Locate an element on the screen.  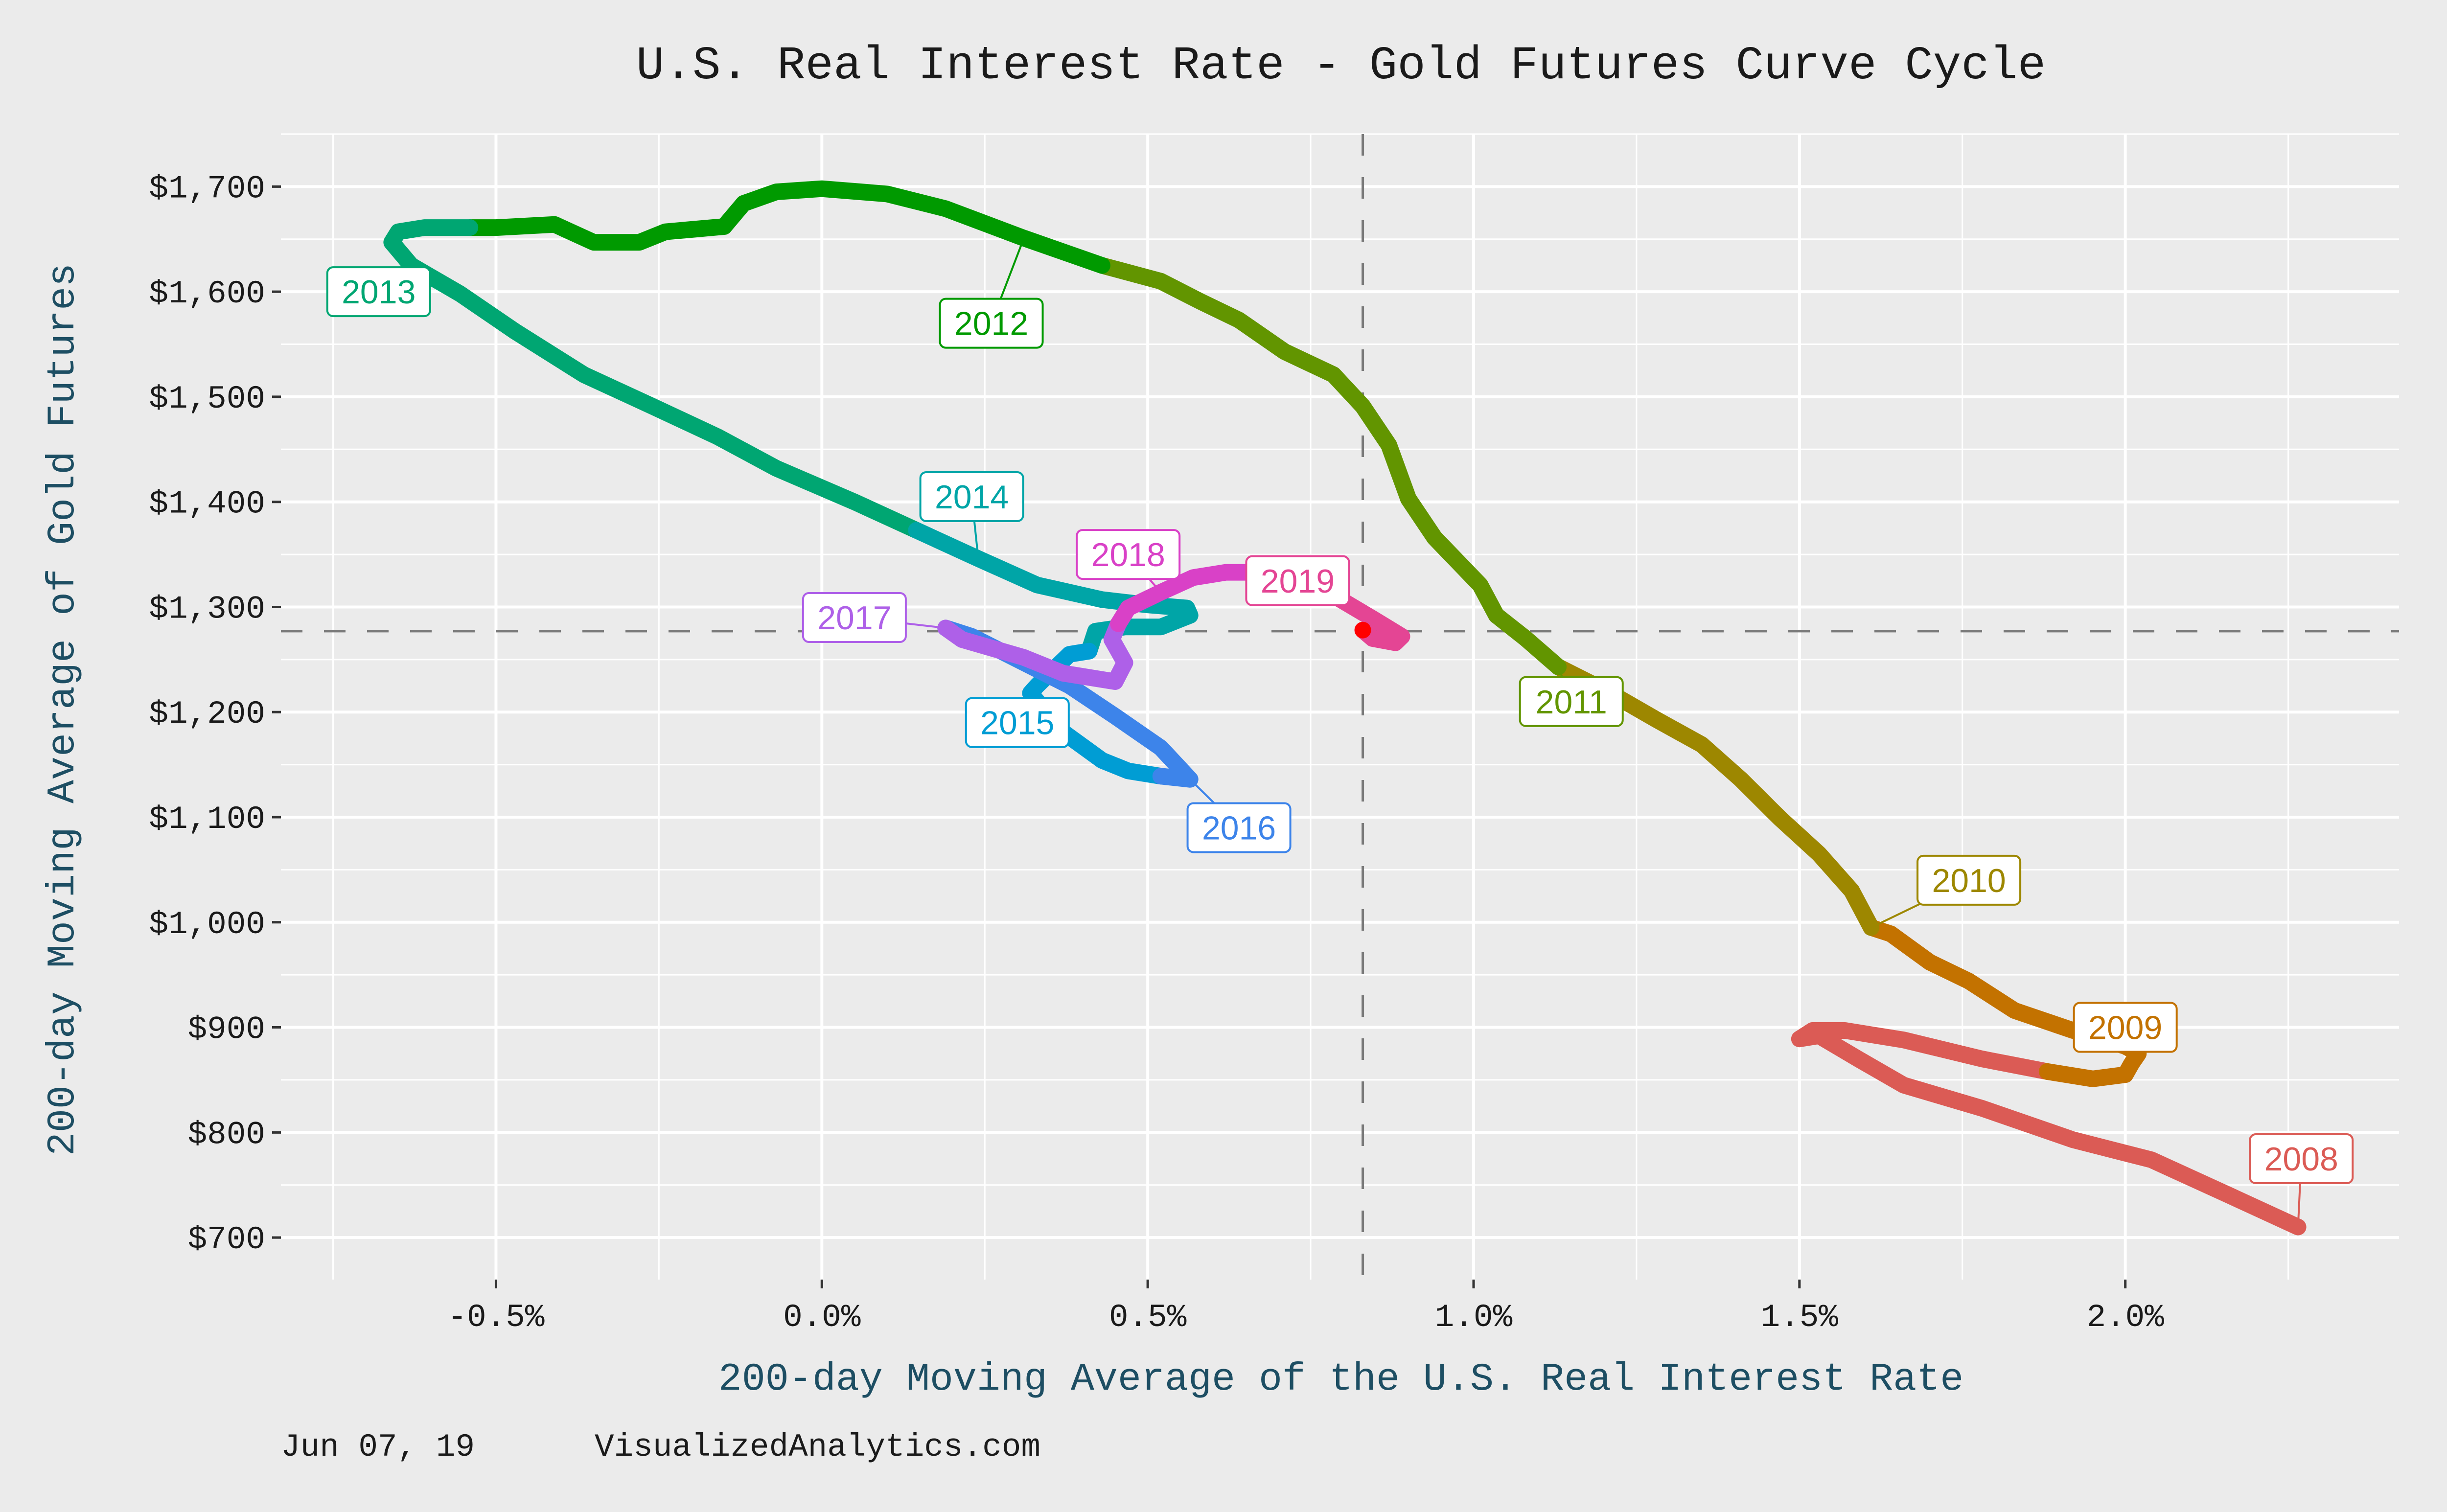
current-point-layer is located at coordinates (1362, 630).